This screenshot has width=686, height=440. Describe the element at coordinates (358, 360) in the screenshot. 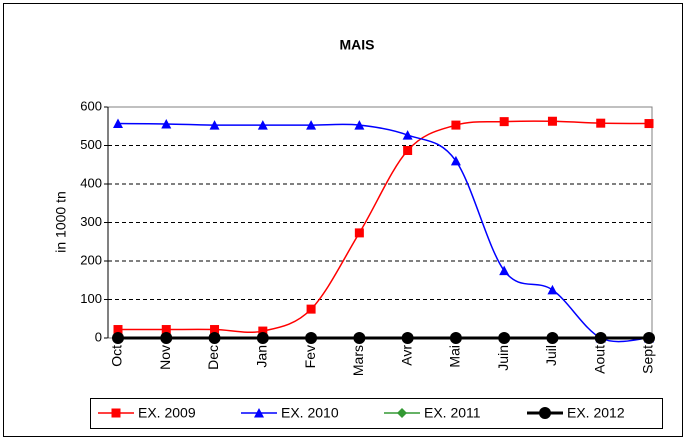

I see `x-tick-label: Mars` at that location.